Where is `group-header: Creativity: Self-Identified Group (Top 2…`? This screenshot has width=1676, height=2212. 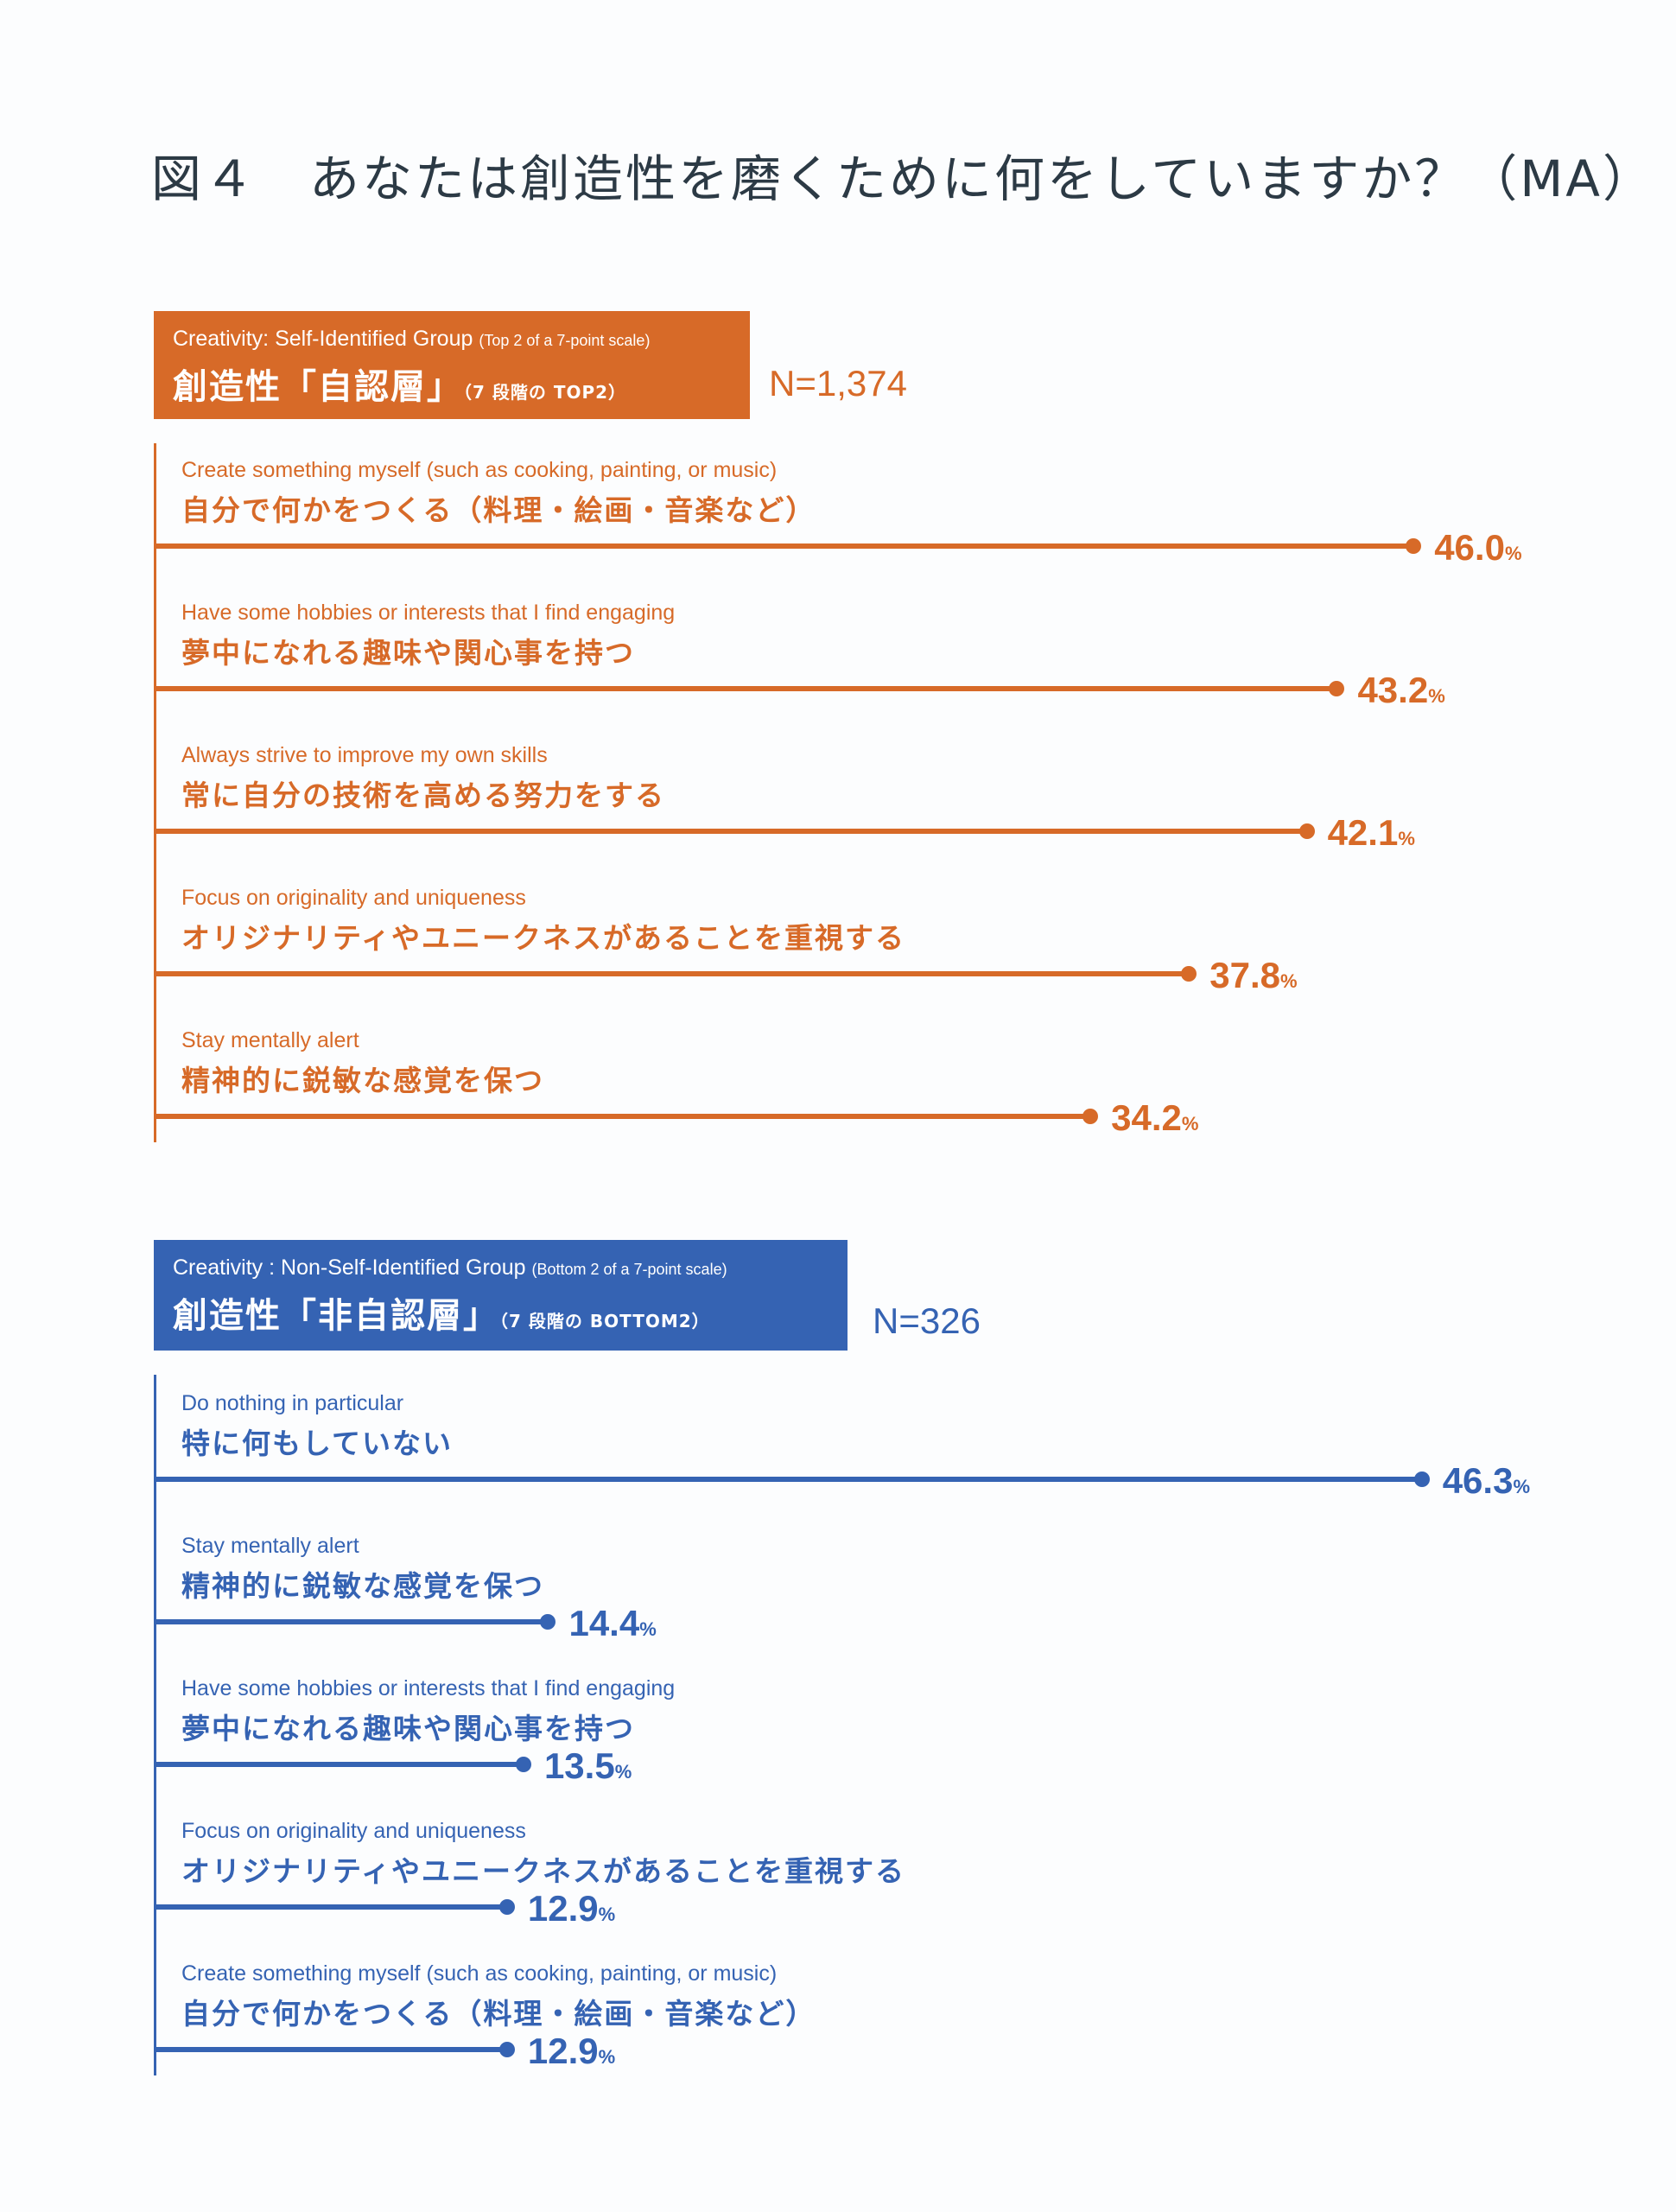
group-header: Creativity: Self-Identified Group (Top 2… is located at coordinates (452, 365).